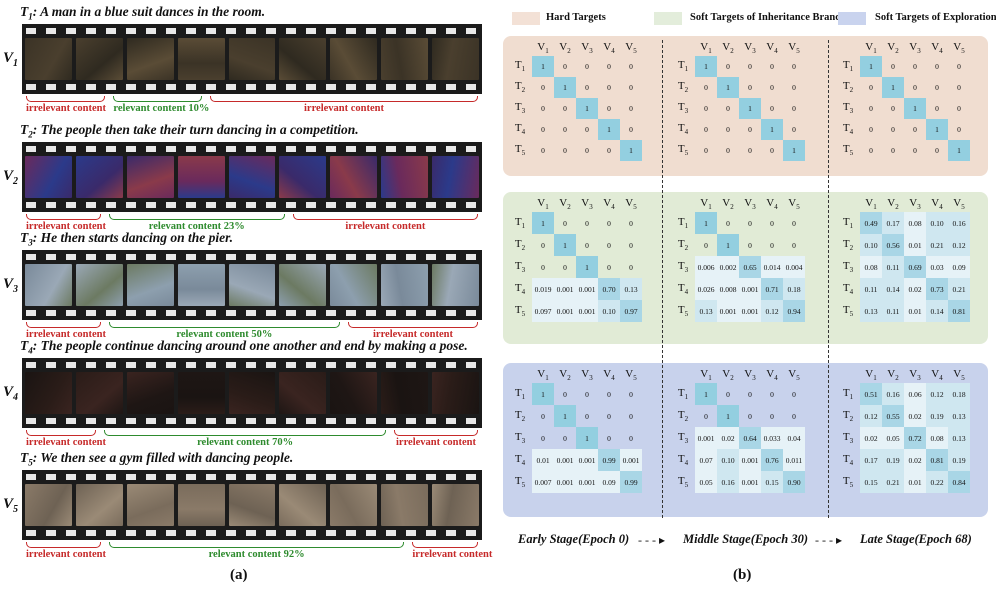 The width and height of the screenshot is (996, 592). I want to click on matrix-cell: 0.18, so click(959, 394).